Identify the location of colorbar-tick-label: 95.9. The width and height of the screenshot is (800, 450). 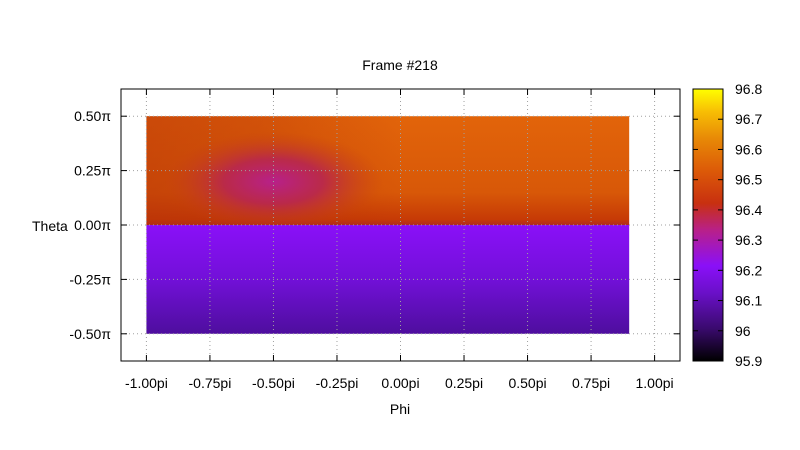
(748, 361).